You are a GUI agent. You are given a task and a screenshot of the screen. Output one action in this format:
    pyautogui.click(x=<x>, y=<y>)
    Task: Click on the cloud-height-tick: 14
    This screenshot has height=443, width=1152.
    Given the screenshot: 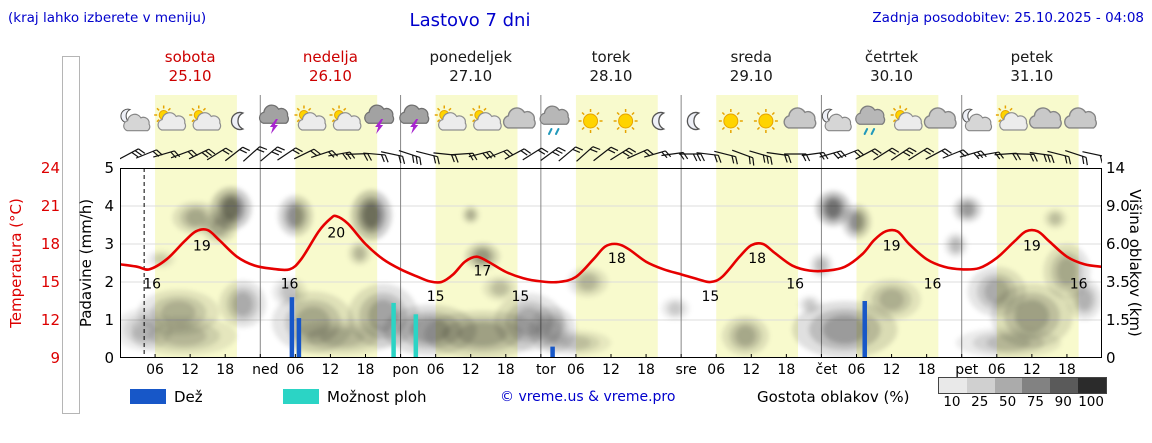 What is the action you would take?
    pyautogui.click(x=1116, y=168)
    